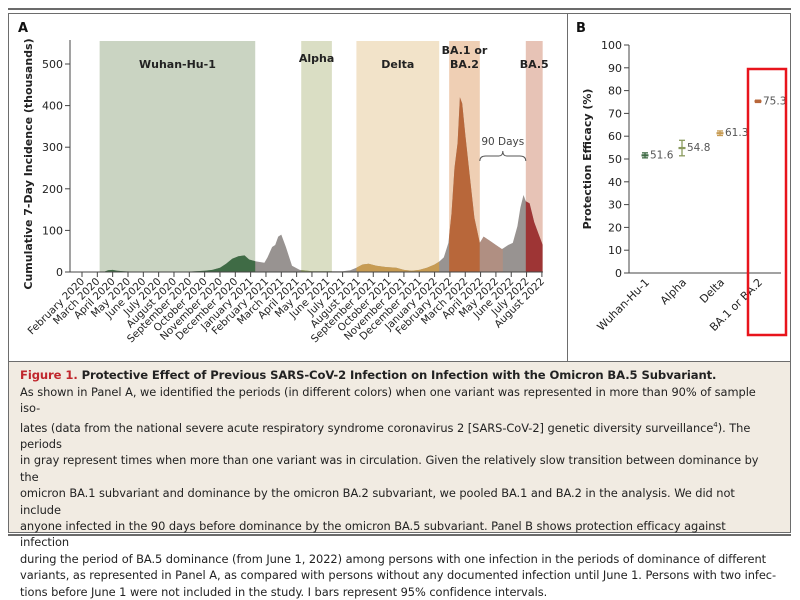 The height and width of the screenshot is (600, 800). Describe the element at coordinates (52, 147) in the screenshot. I see `y-tick-label: 300` at that location.